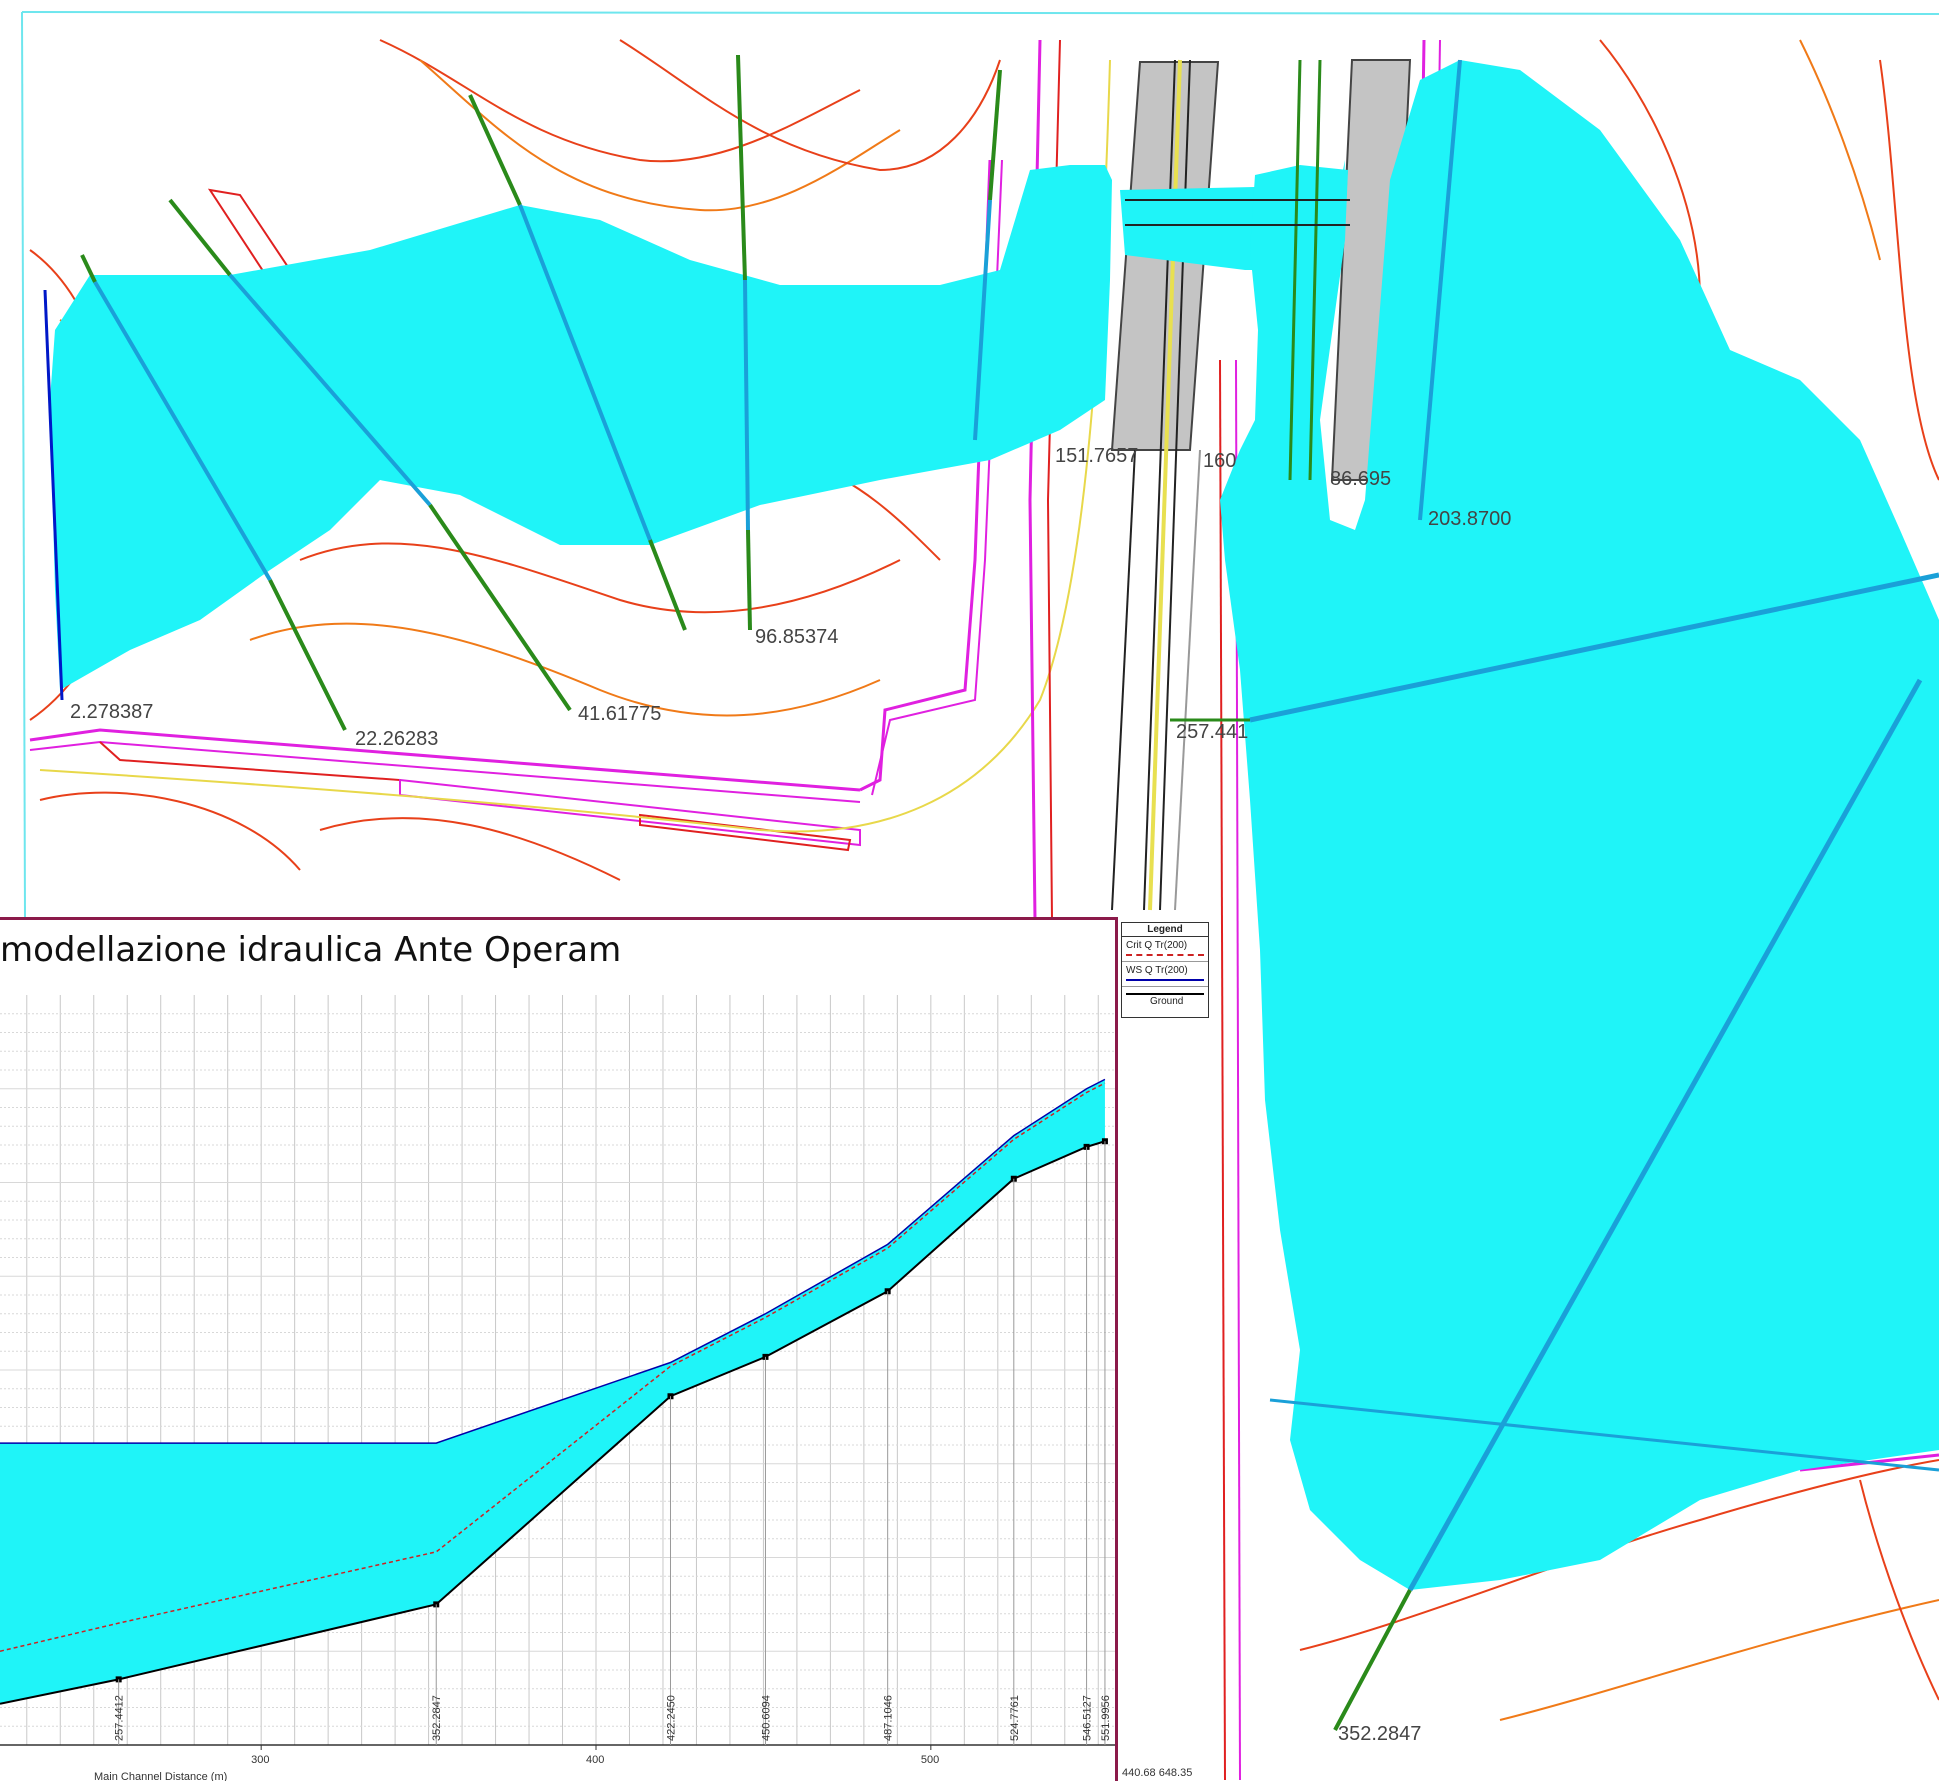 Image resolution: width=1939 pixels, height=1781 pixels. What do you see at coordinates (1165, 980) in the screenshot?
I see `legend-swatch-ws` at bounding box center [1165, 980].